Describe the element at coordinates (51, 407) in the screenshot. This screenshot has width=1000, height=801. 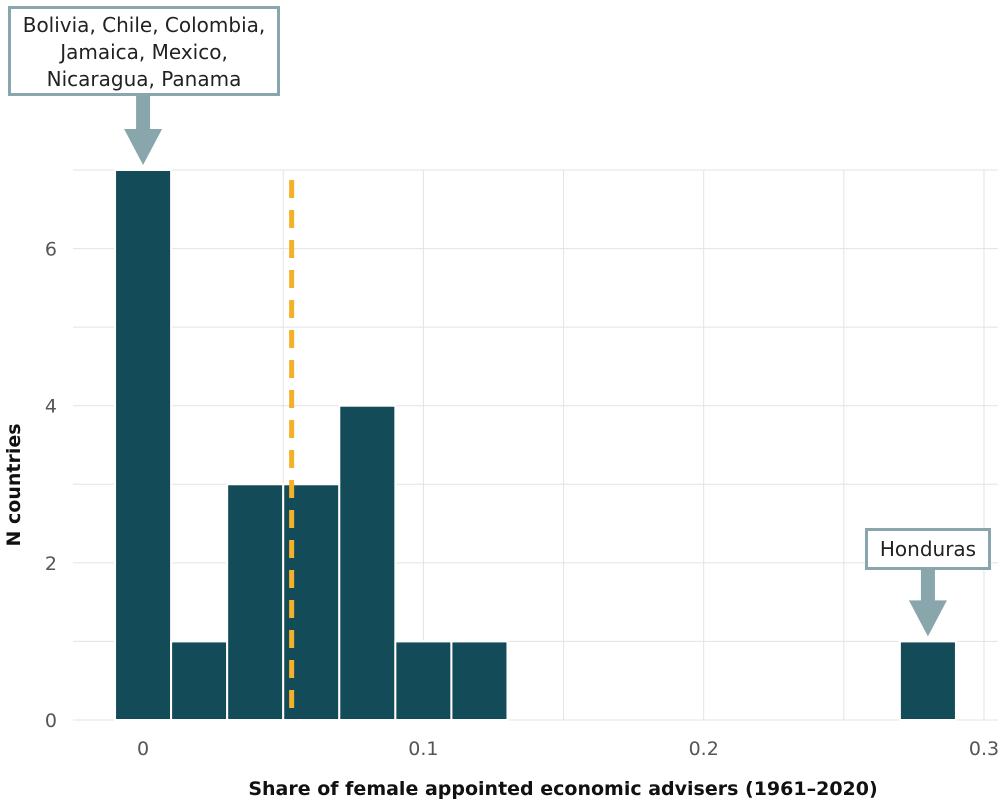
I see `y-tick-label: 4` at that location.